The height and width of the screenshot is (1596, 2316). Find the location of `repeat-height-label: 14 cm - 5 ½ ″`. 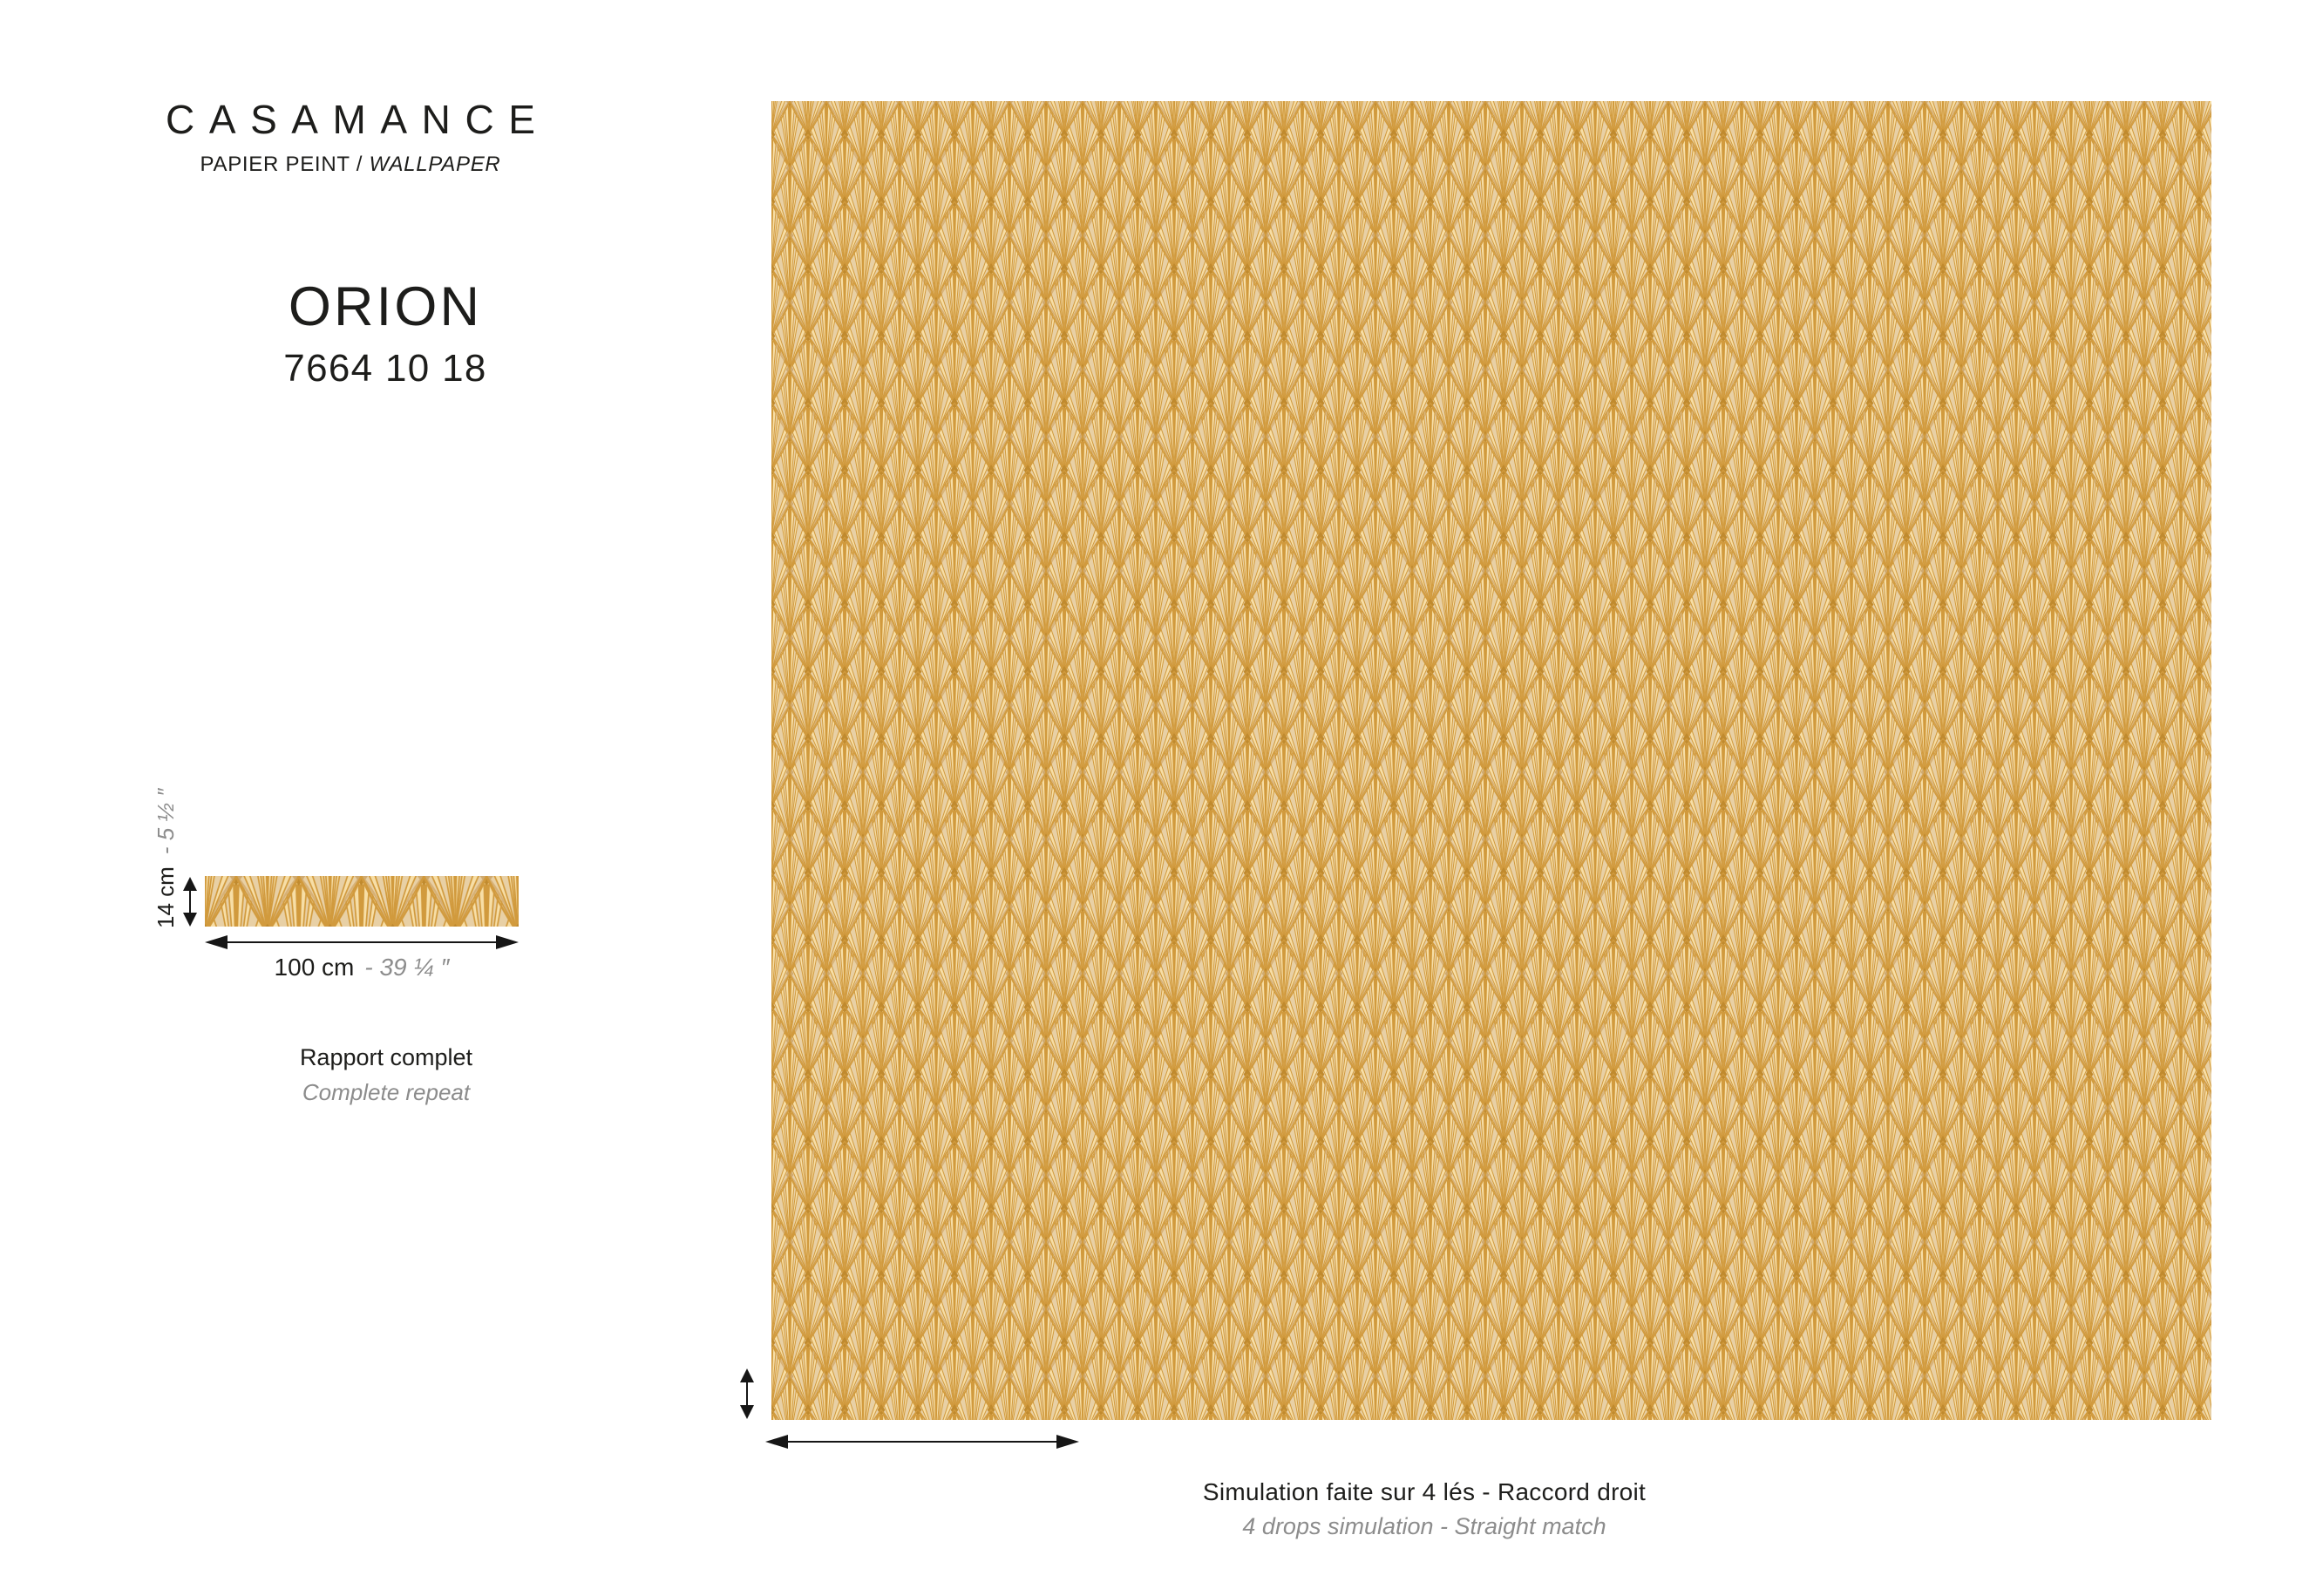

repeat-height-label: 14 cm - 5 ½ ″ is located at coordinates (166, 846).